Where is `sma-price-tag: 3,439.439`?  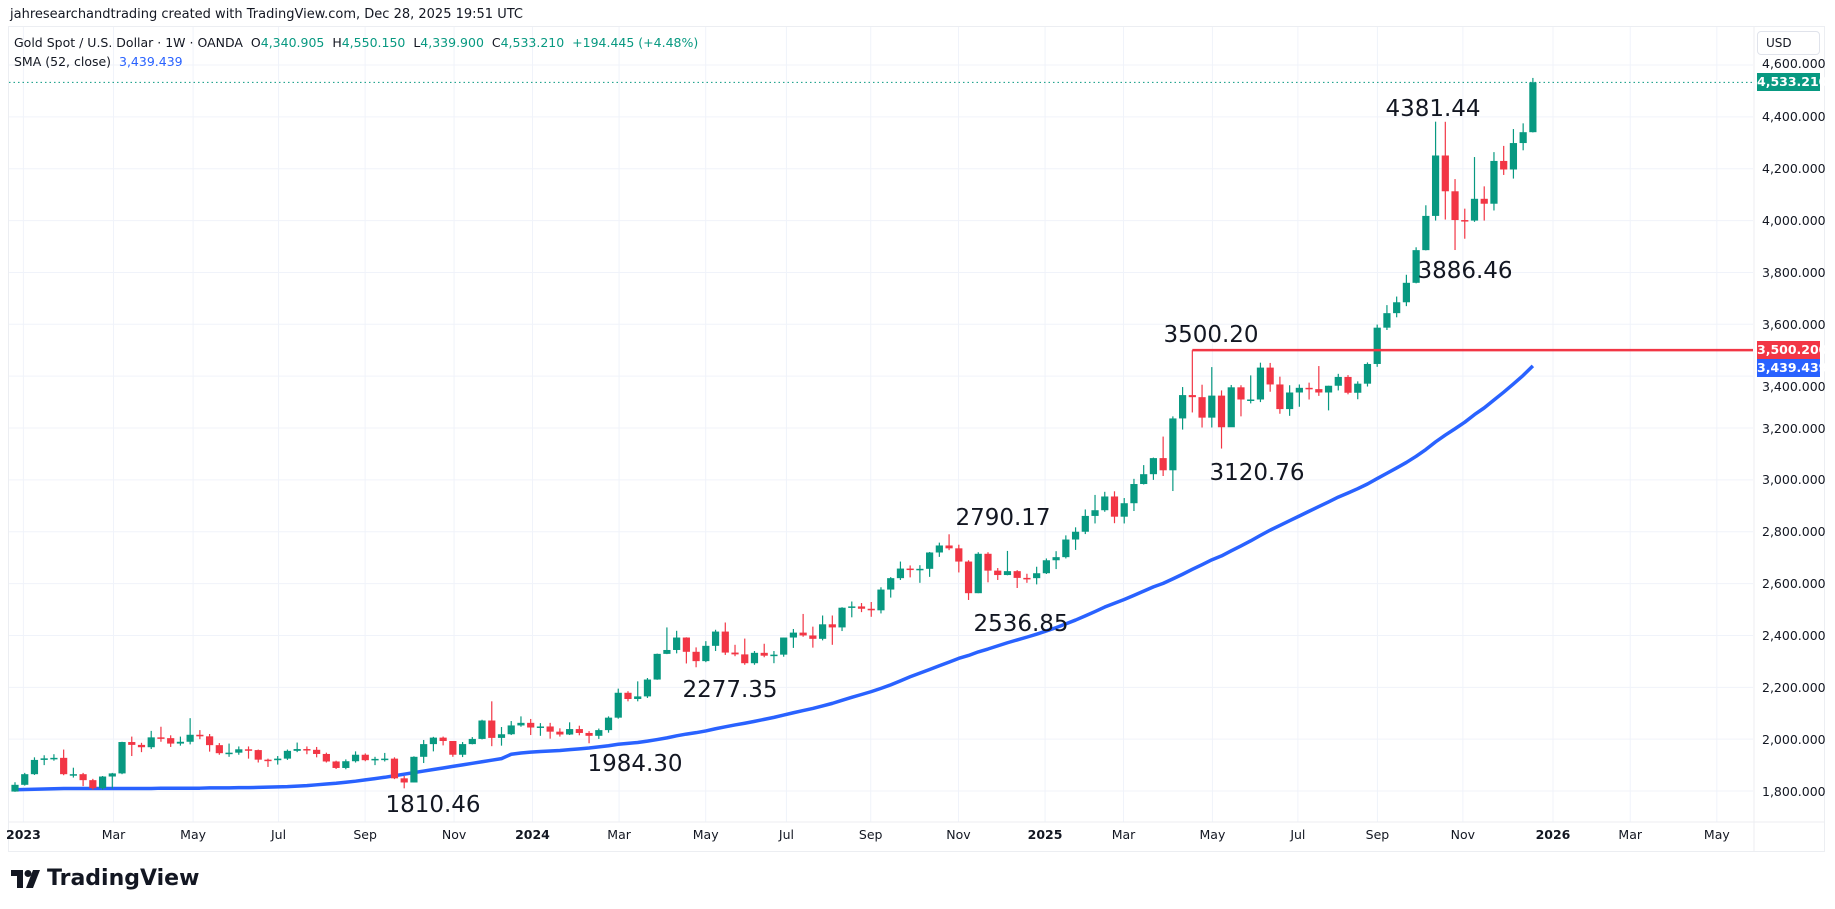
sma-price-tag: 3,439.439 is located at coordinates (1792, 368).